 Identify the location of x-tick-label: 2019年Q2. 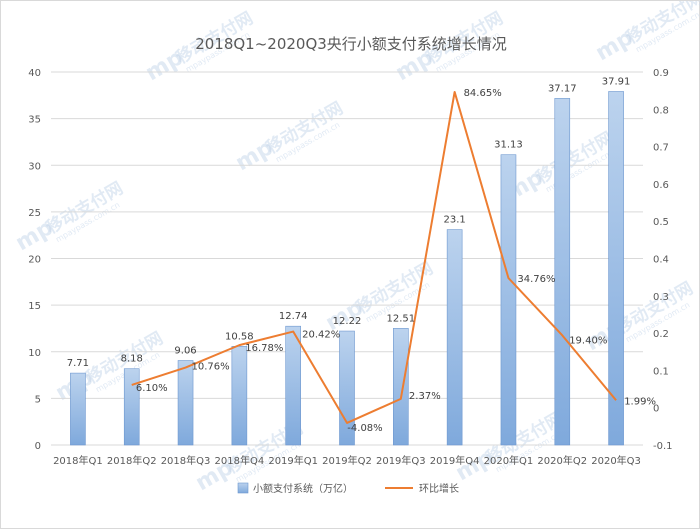
(347, 460).